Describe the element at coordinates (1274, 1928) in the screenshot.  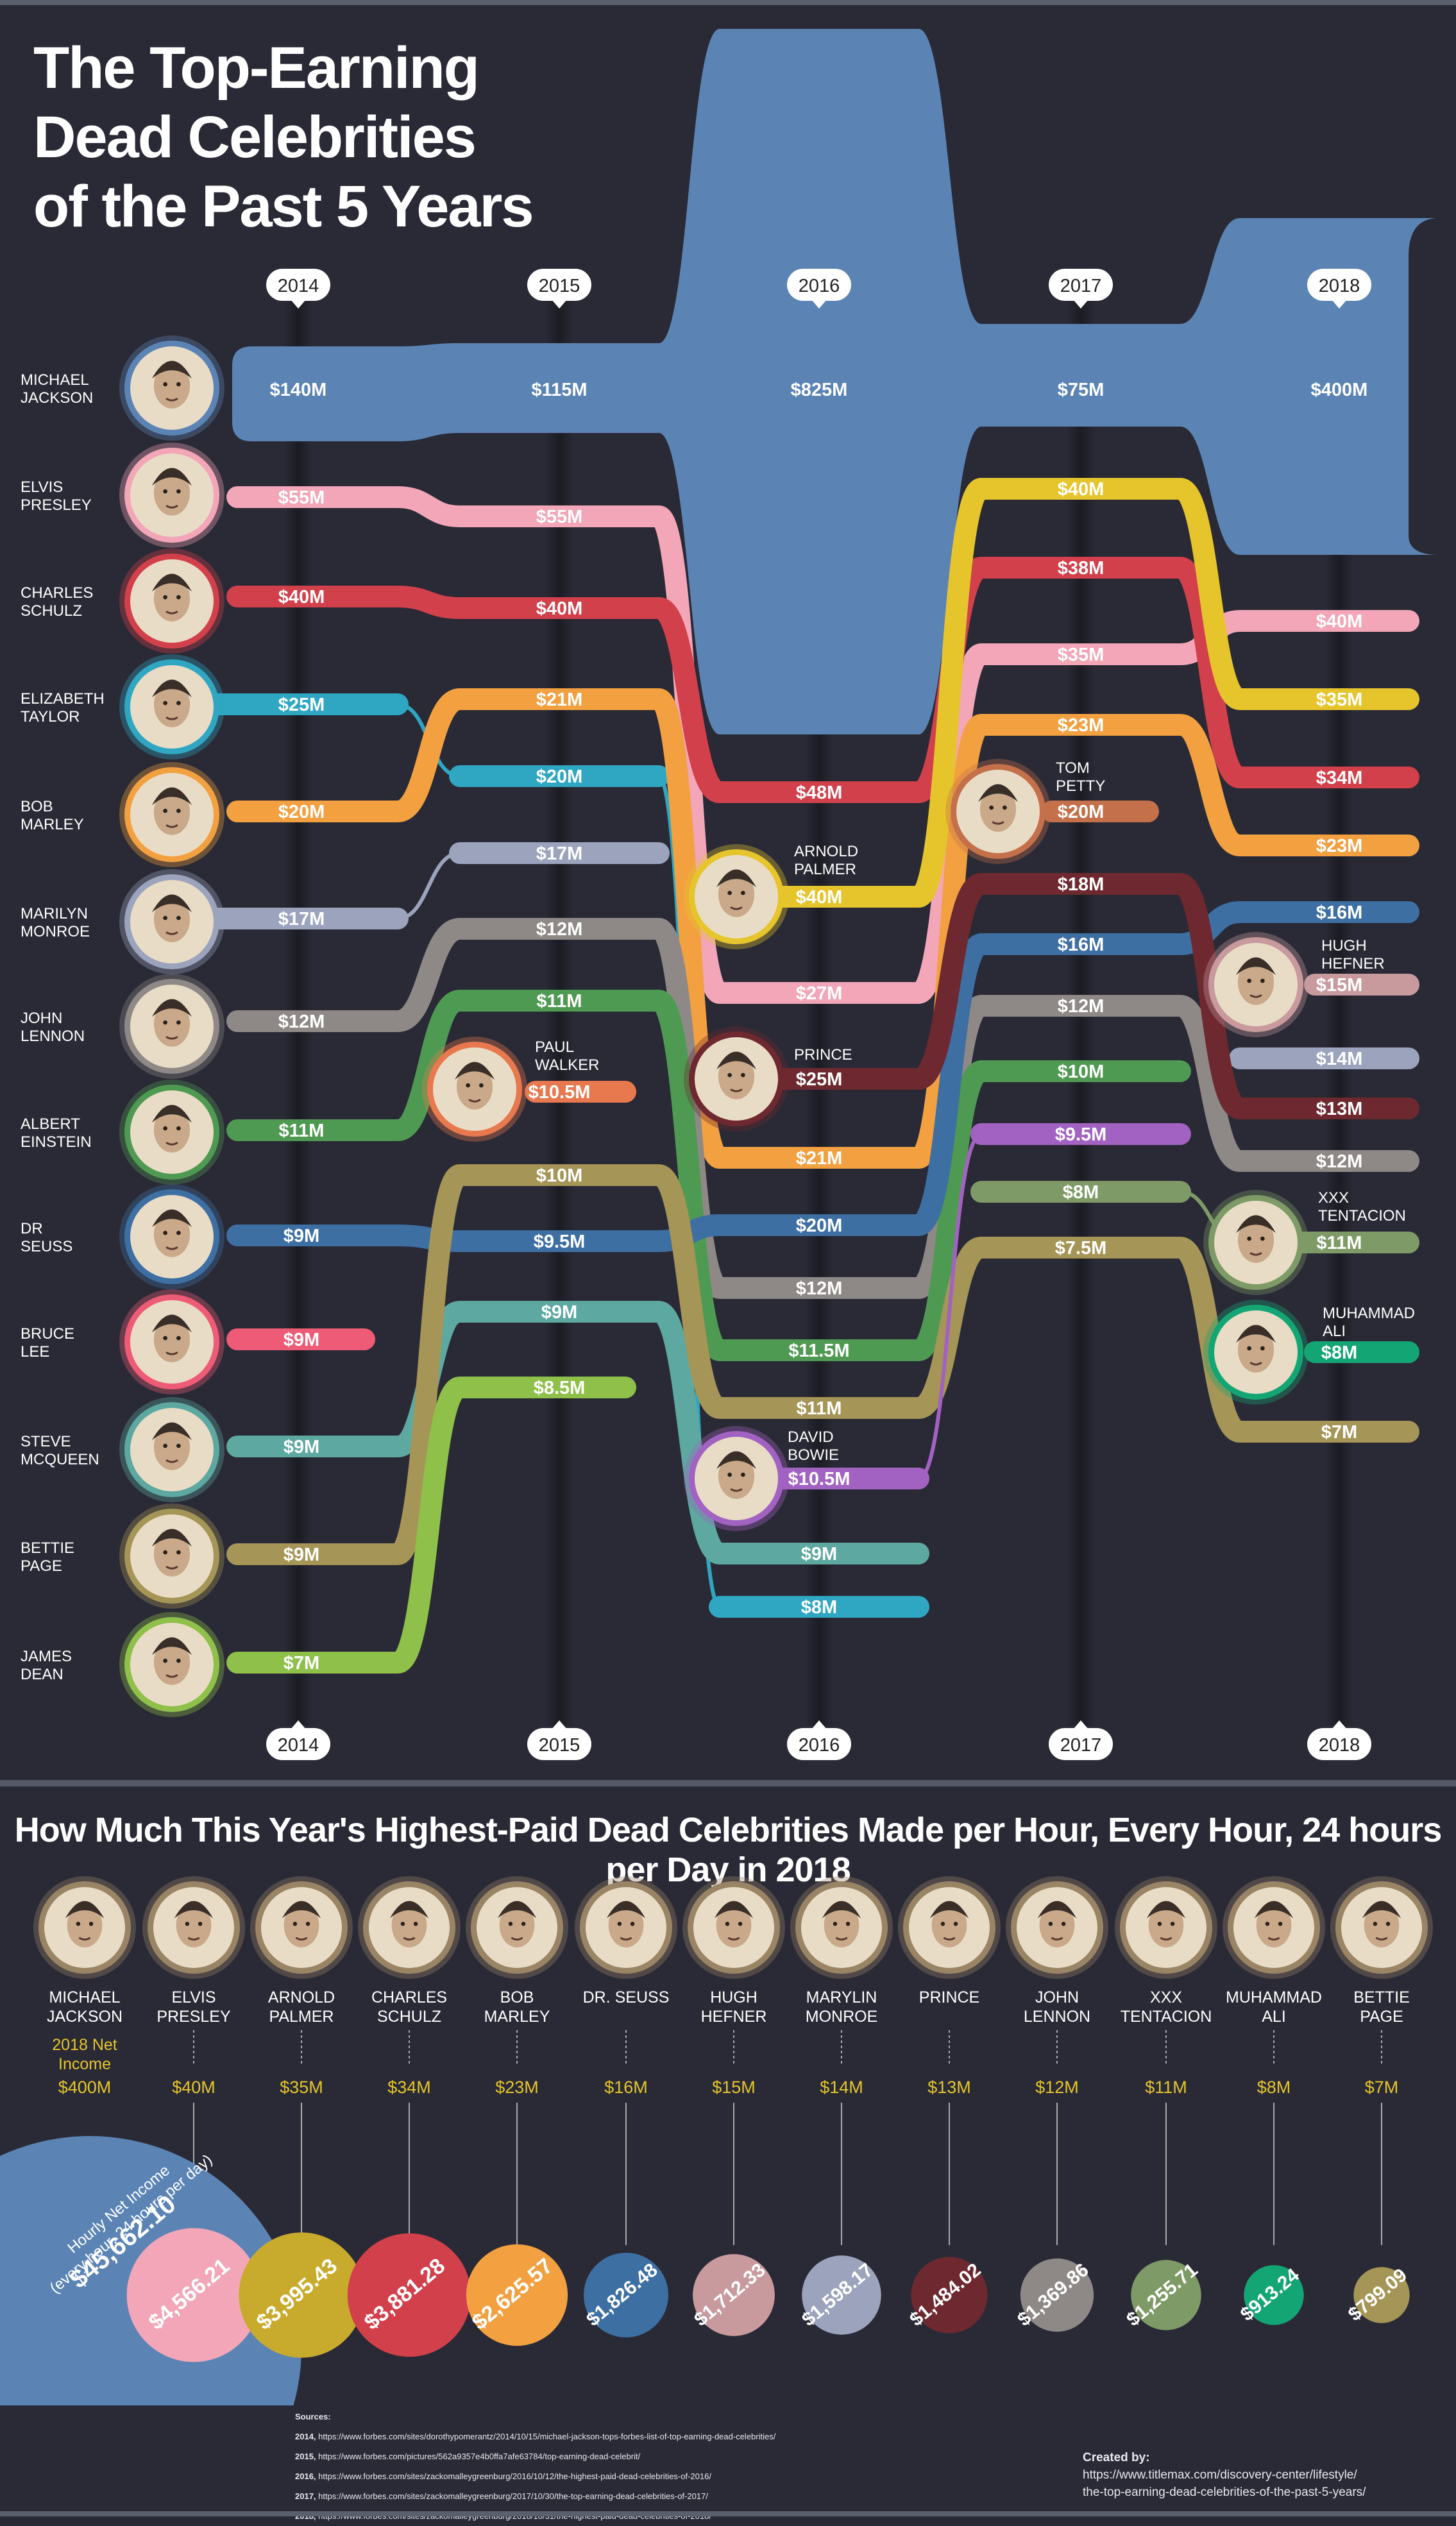
I see `avatar-muhammad-ali` at that location.